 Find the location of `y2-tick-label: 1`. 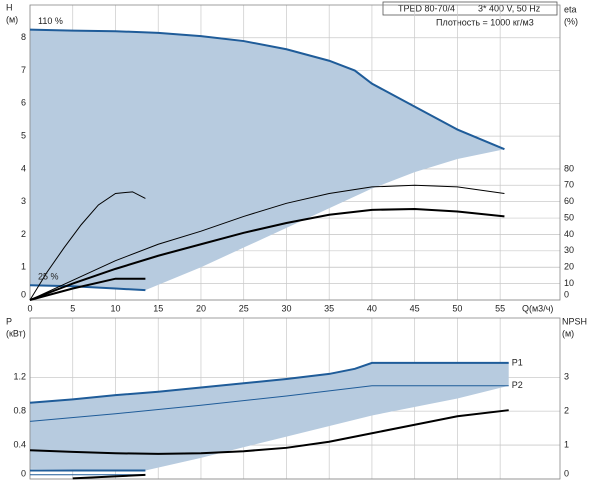

y2-tick-label: 1 is located at coordinates (566, 444).